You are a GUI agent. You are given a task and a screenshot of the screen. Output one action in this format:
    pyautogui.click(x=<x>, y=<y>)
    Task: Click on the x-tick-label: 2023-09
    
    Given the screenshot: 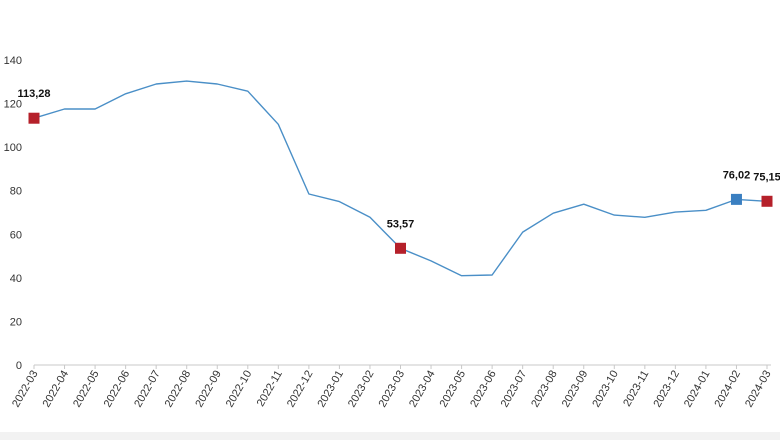 What is the action you would take?
    pyautogui.click(x=575, y=389)
    